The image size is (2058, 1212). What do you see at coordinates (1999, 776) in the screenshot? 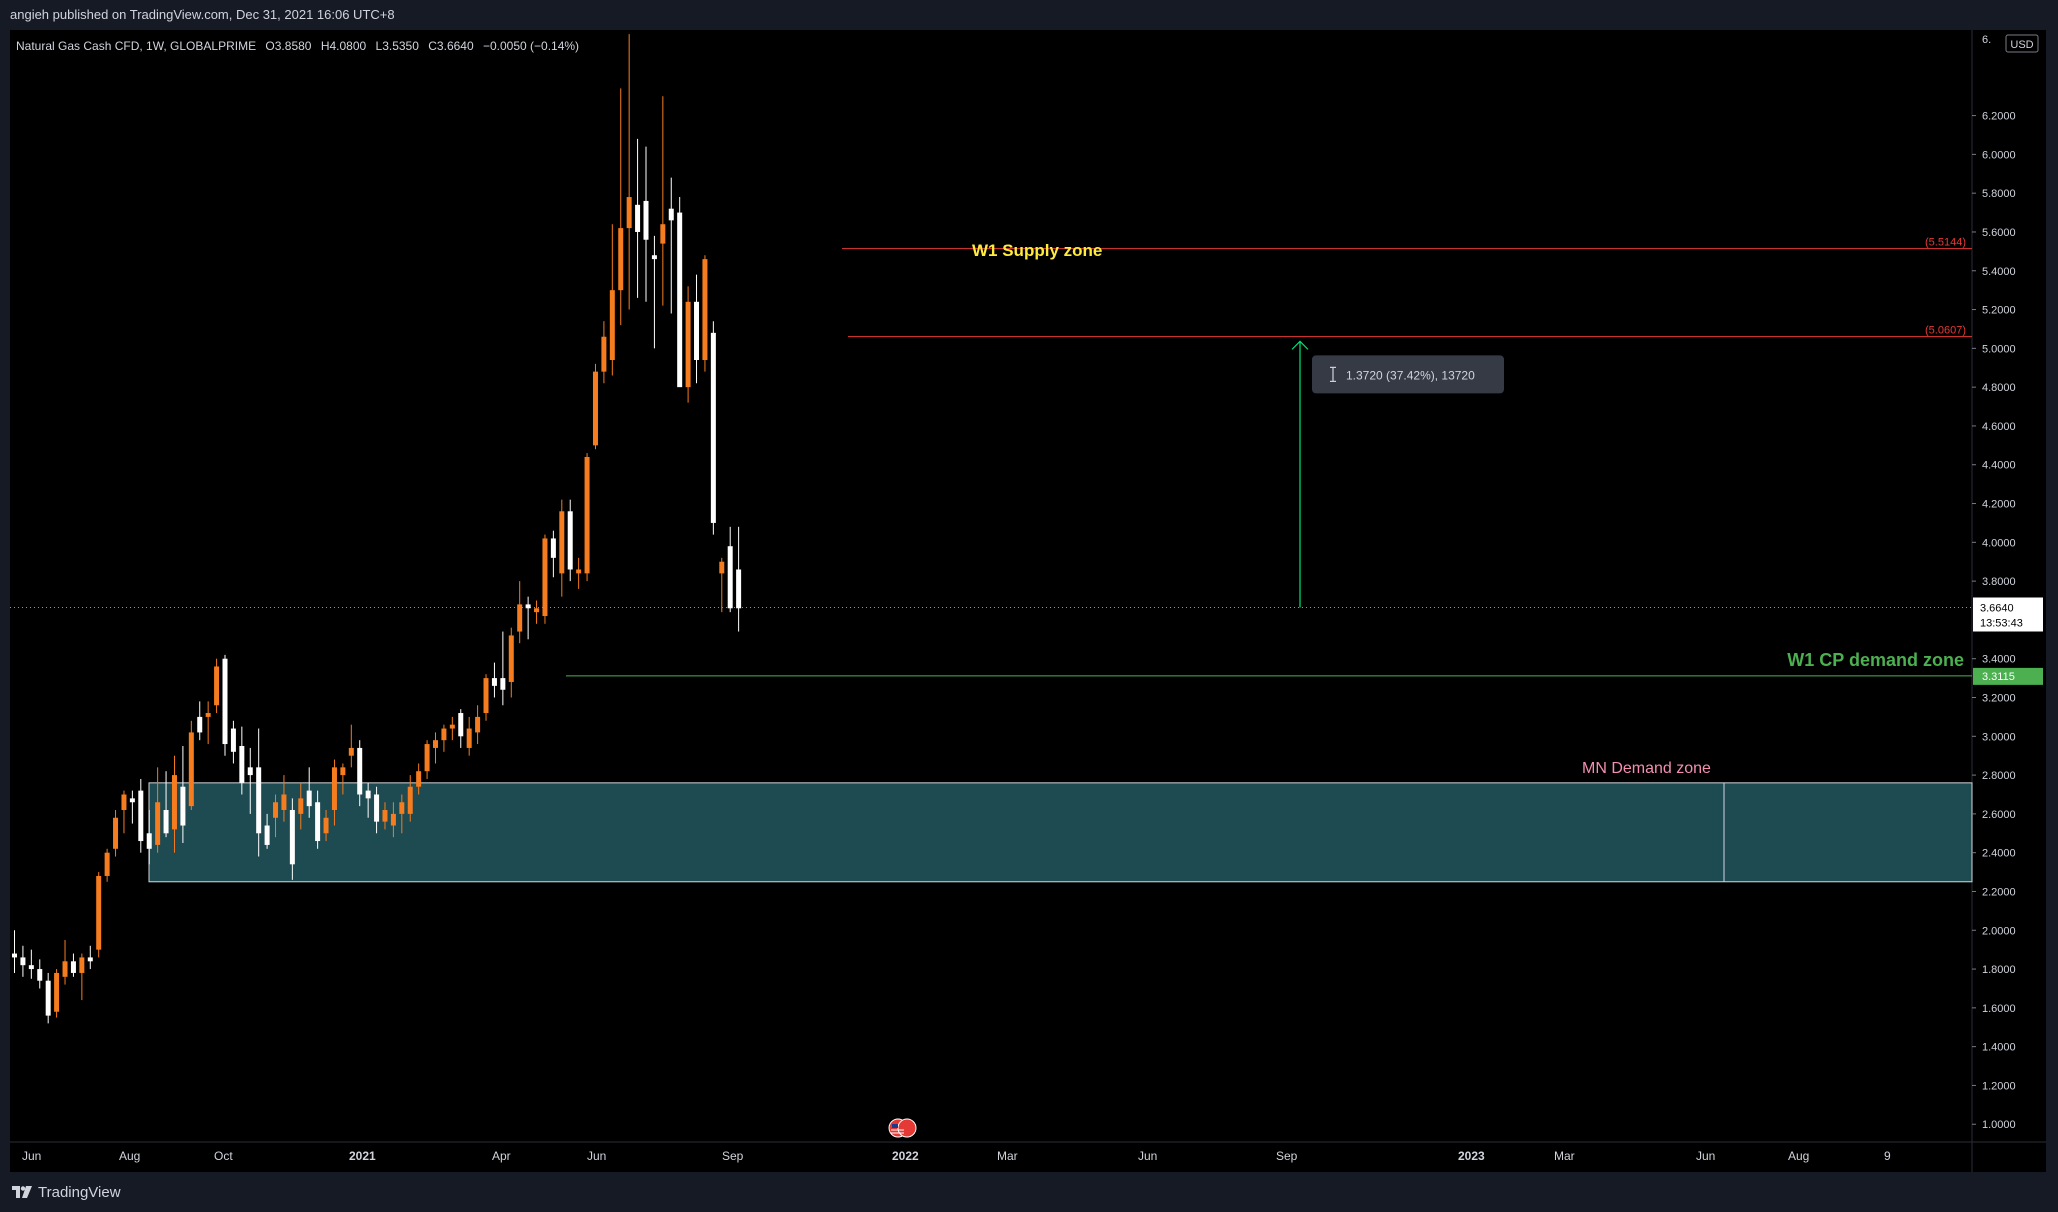
I see `price-tick-label: 2.8000` at bounding box center [1999, 776].